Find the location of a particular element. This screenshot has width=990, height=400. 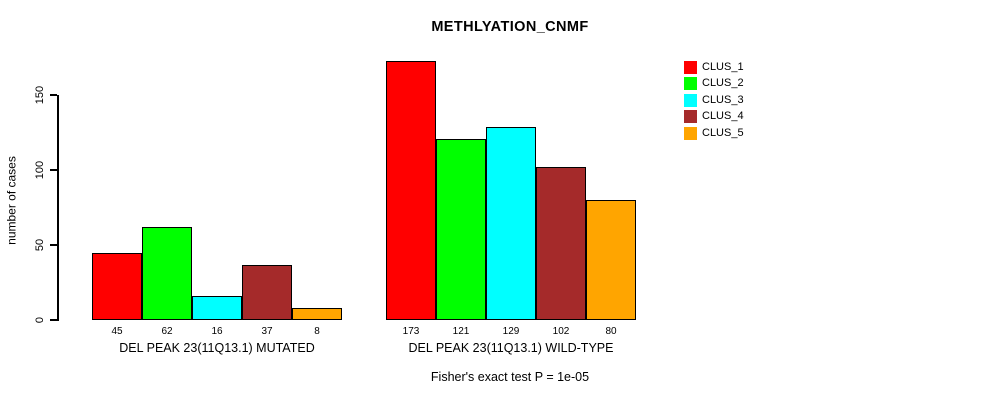

bar-value-label: 62 is located at coordinates (167, 331).